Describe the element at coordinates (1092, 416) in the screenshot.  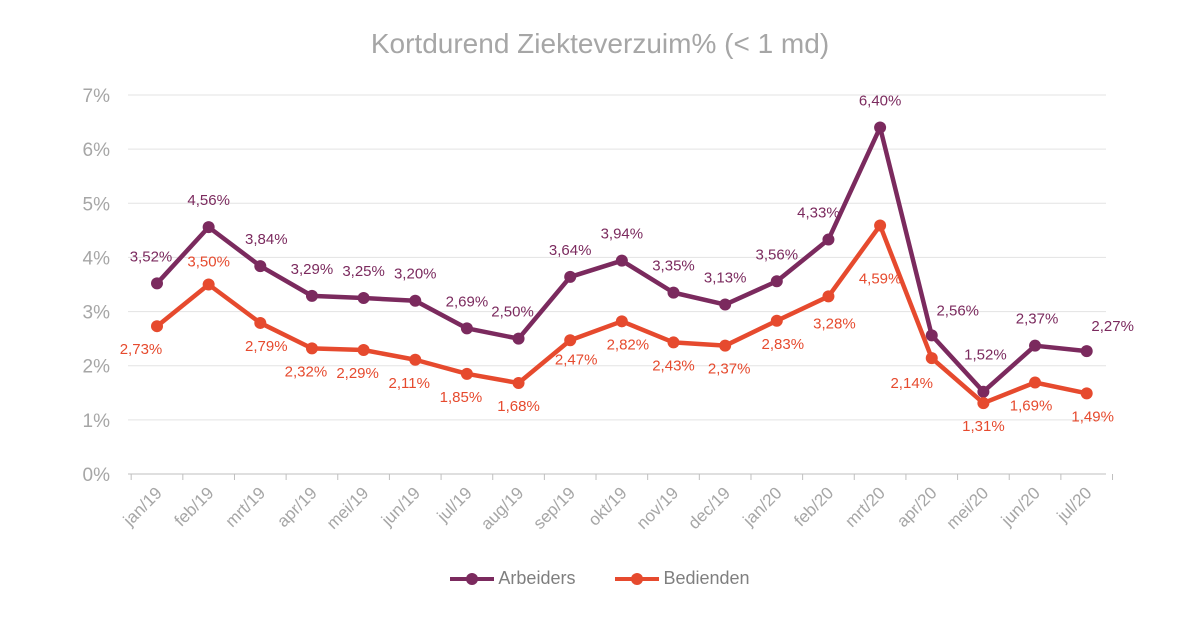
I see `data-label: 1,49%` at that location.